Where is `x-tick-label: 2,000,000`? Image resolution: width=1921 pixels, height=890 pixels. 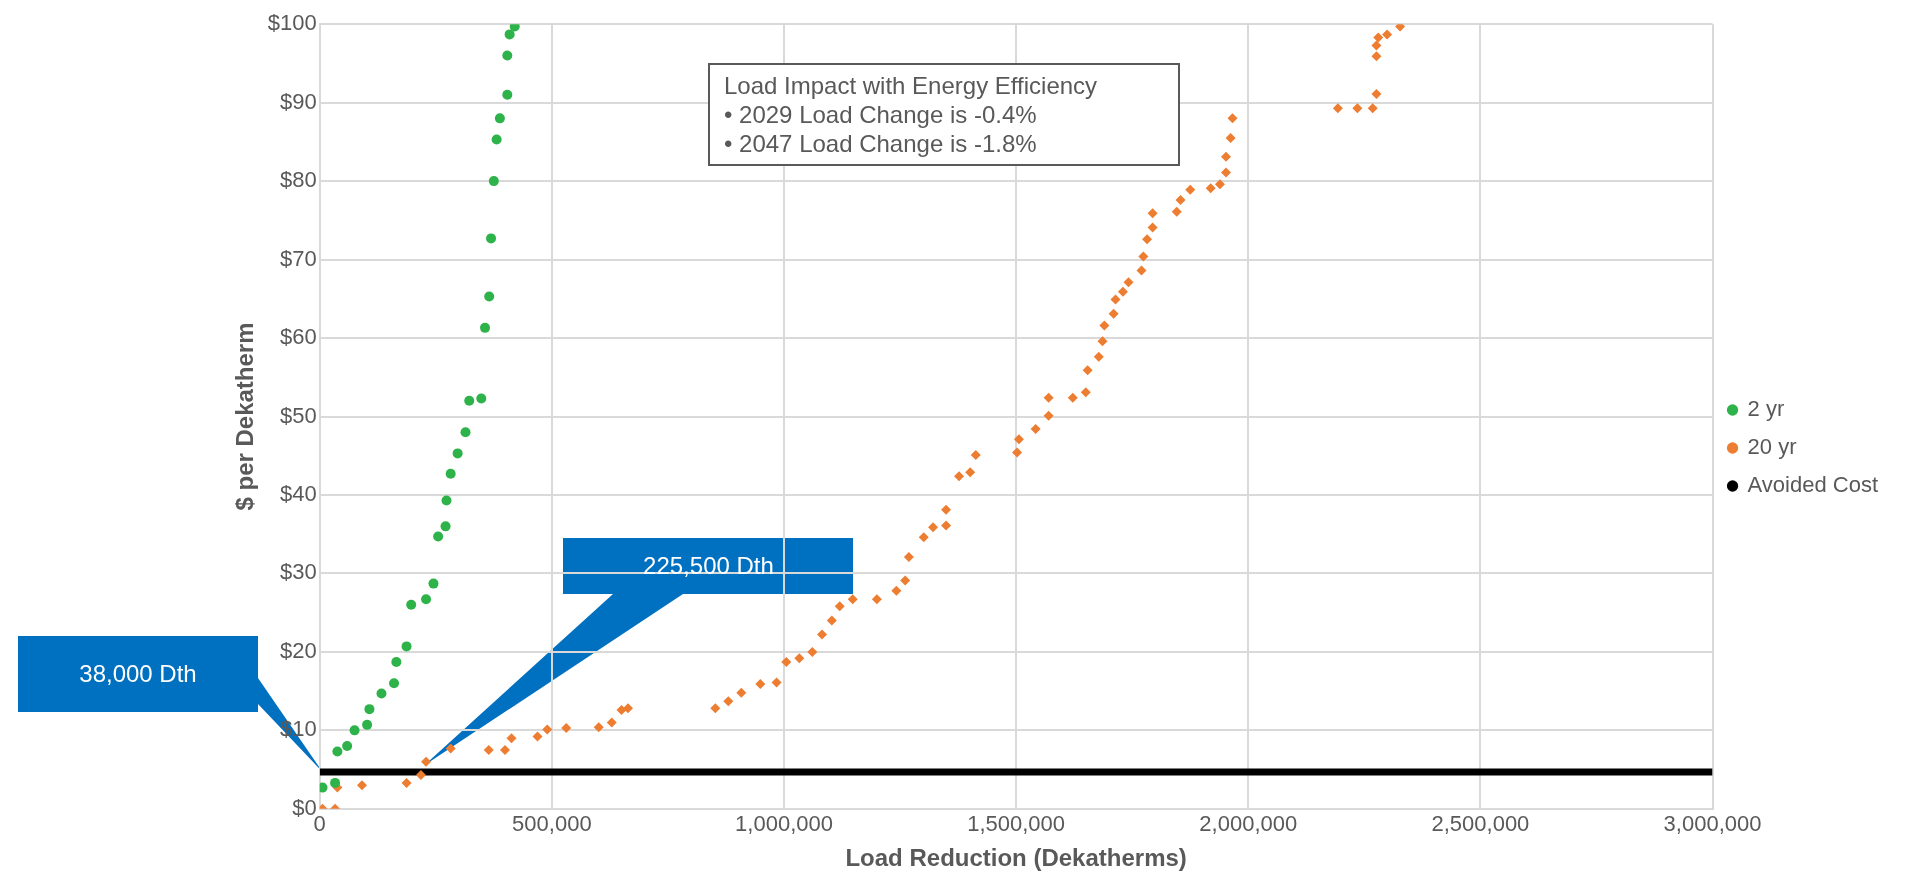
x-tick-label: 2,000,000 is located at coordinates (1248, 824).